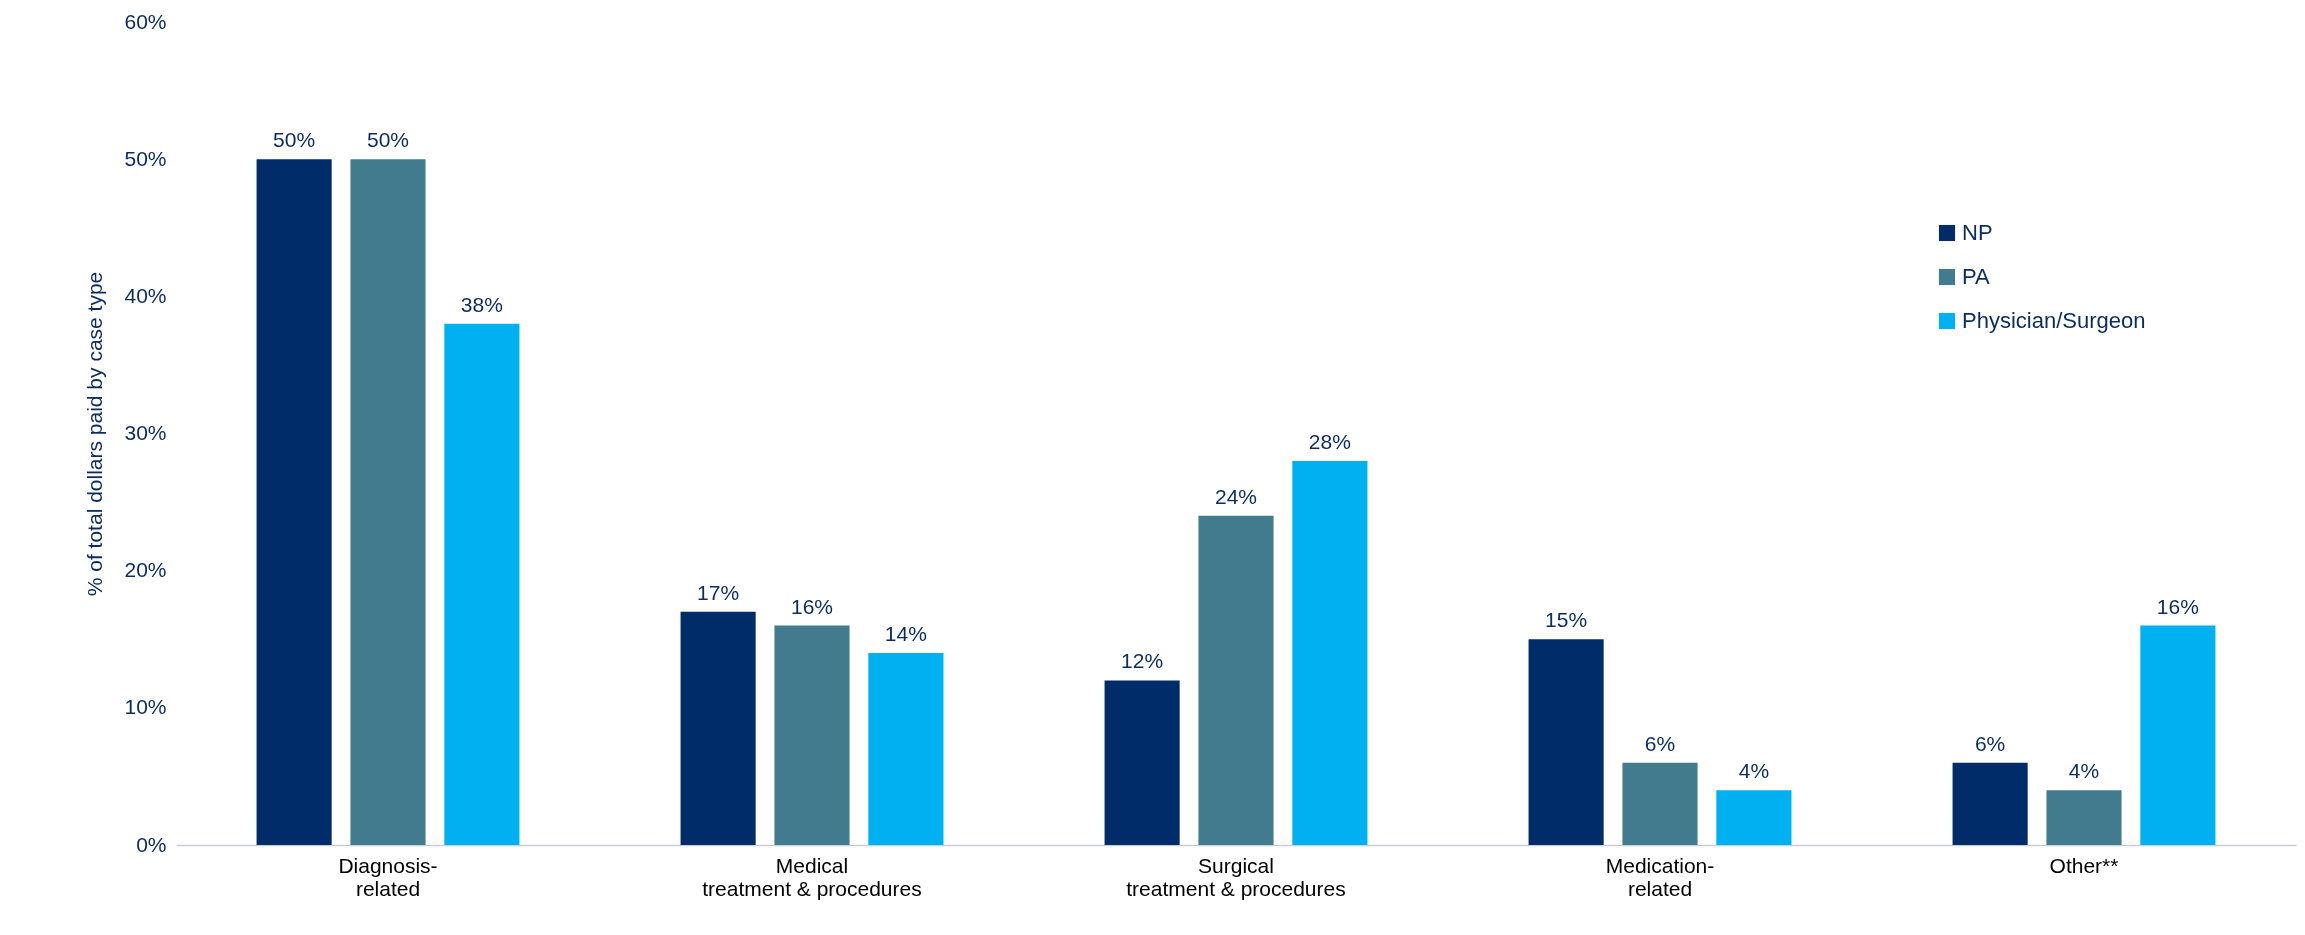  Describe the element at coordinates (2084, 865) in the screenshot. I see `x-tick-label: Other**` at that location.